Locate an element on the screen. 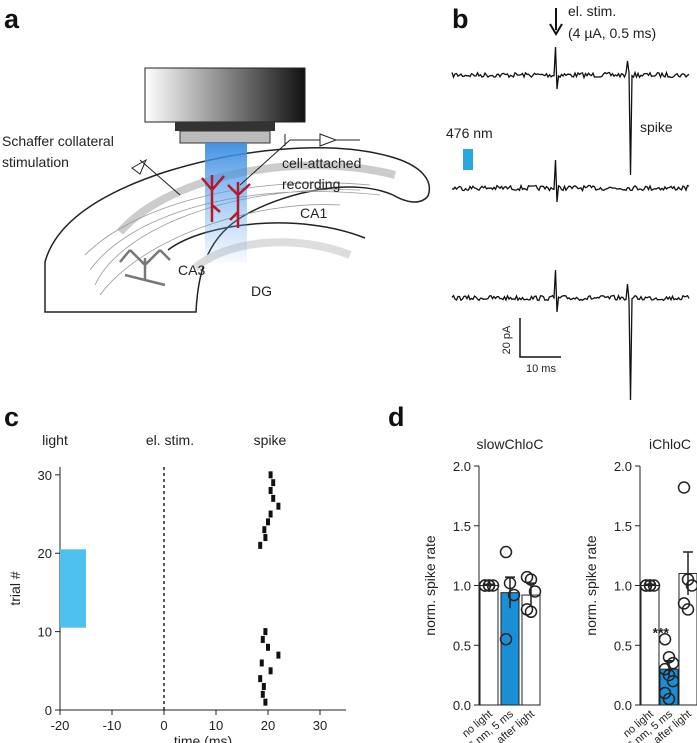 The image size is (697, 743). scale-bar is located at coordinates (540, 338).